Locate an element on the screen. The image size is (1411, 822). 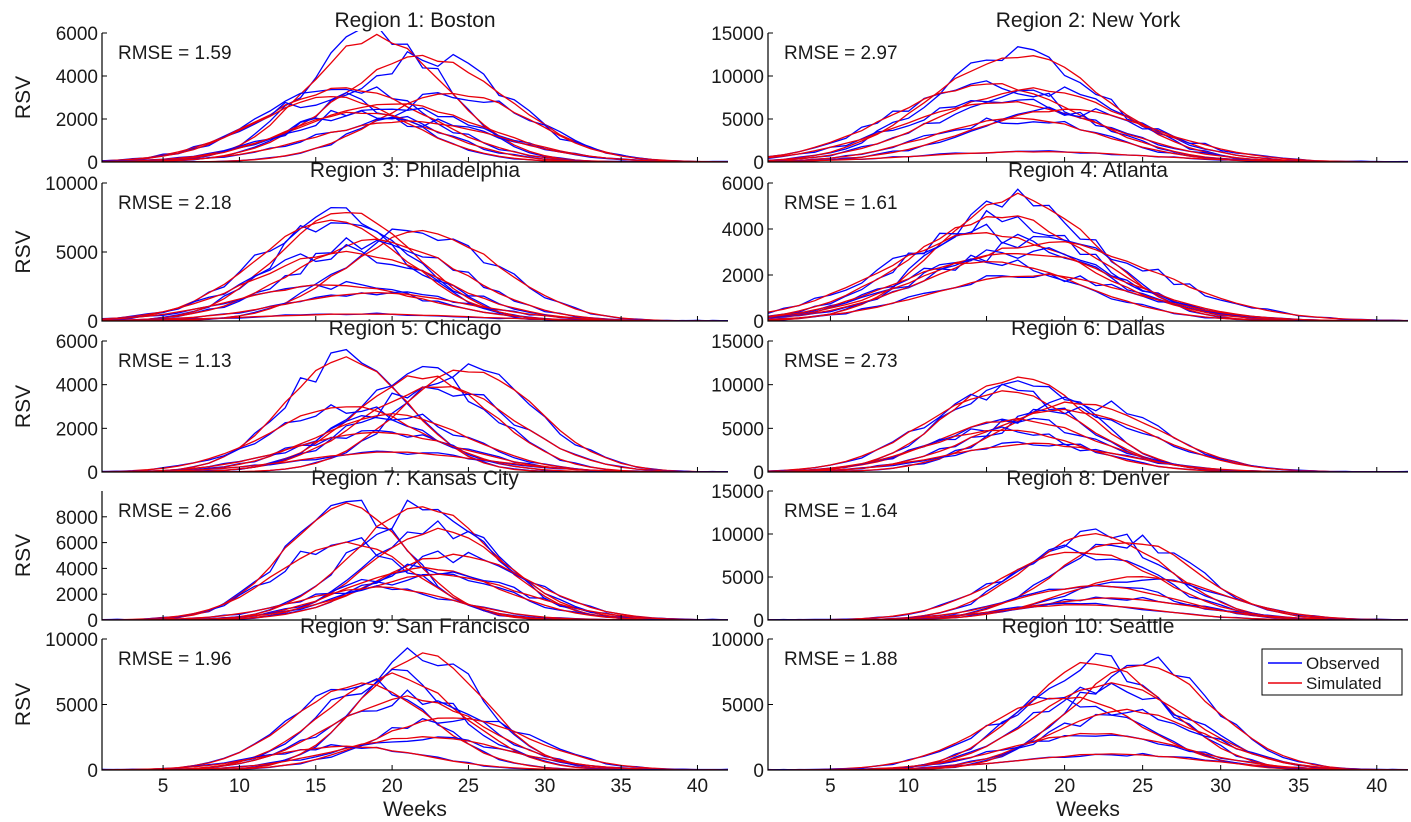
rmse-label: RMSE = 1.96 is located at coordinates (175, 659).